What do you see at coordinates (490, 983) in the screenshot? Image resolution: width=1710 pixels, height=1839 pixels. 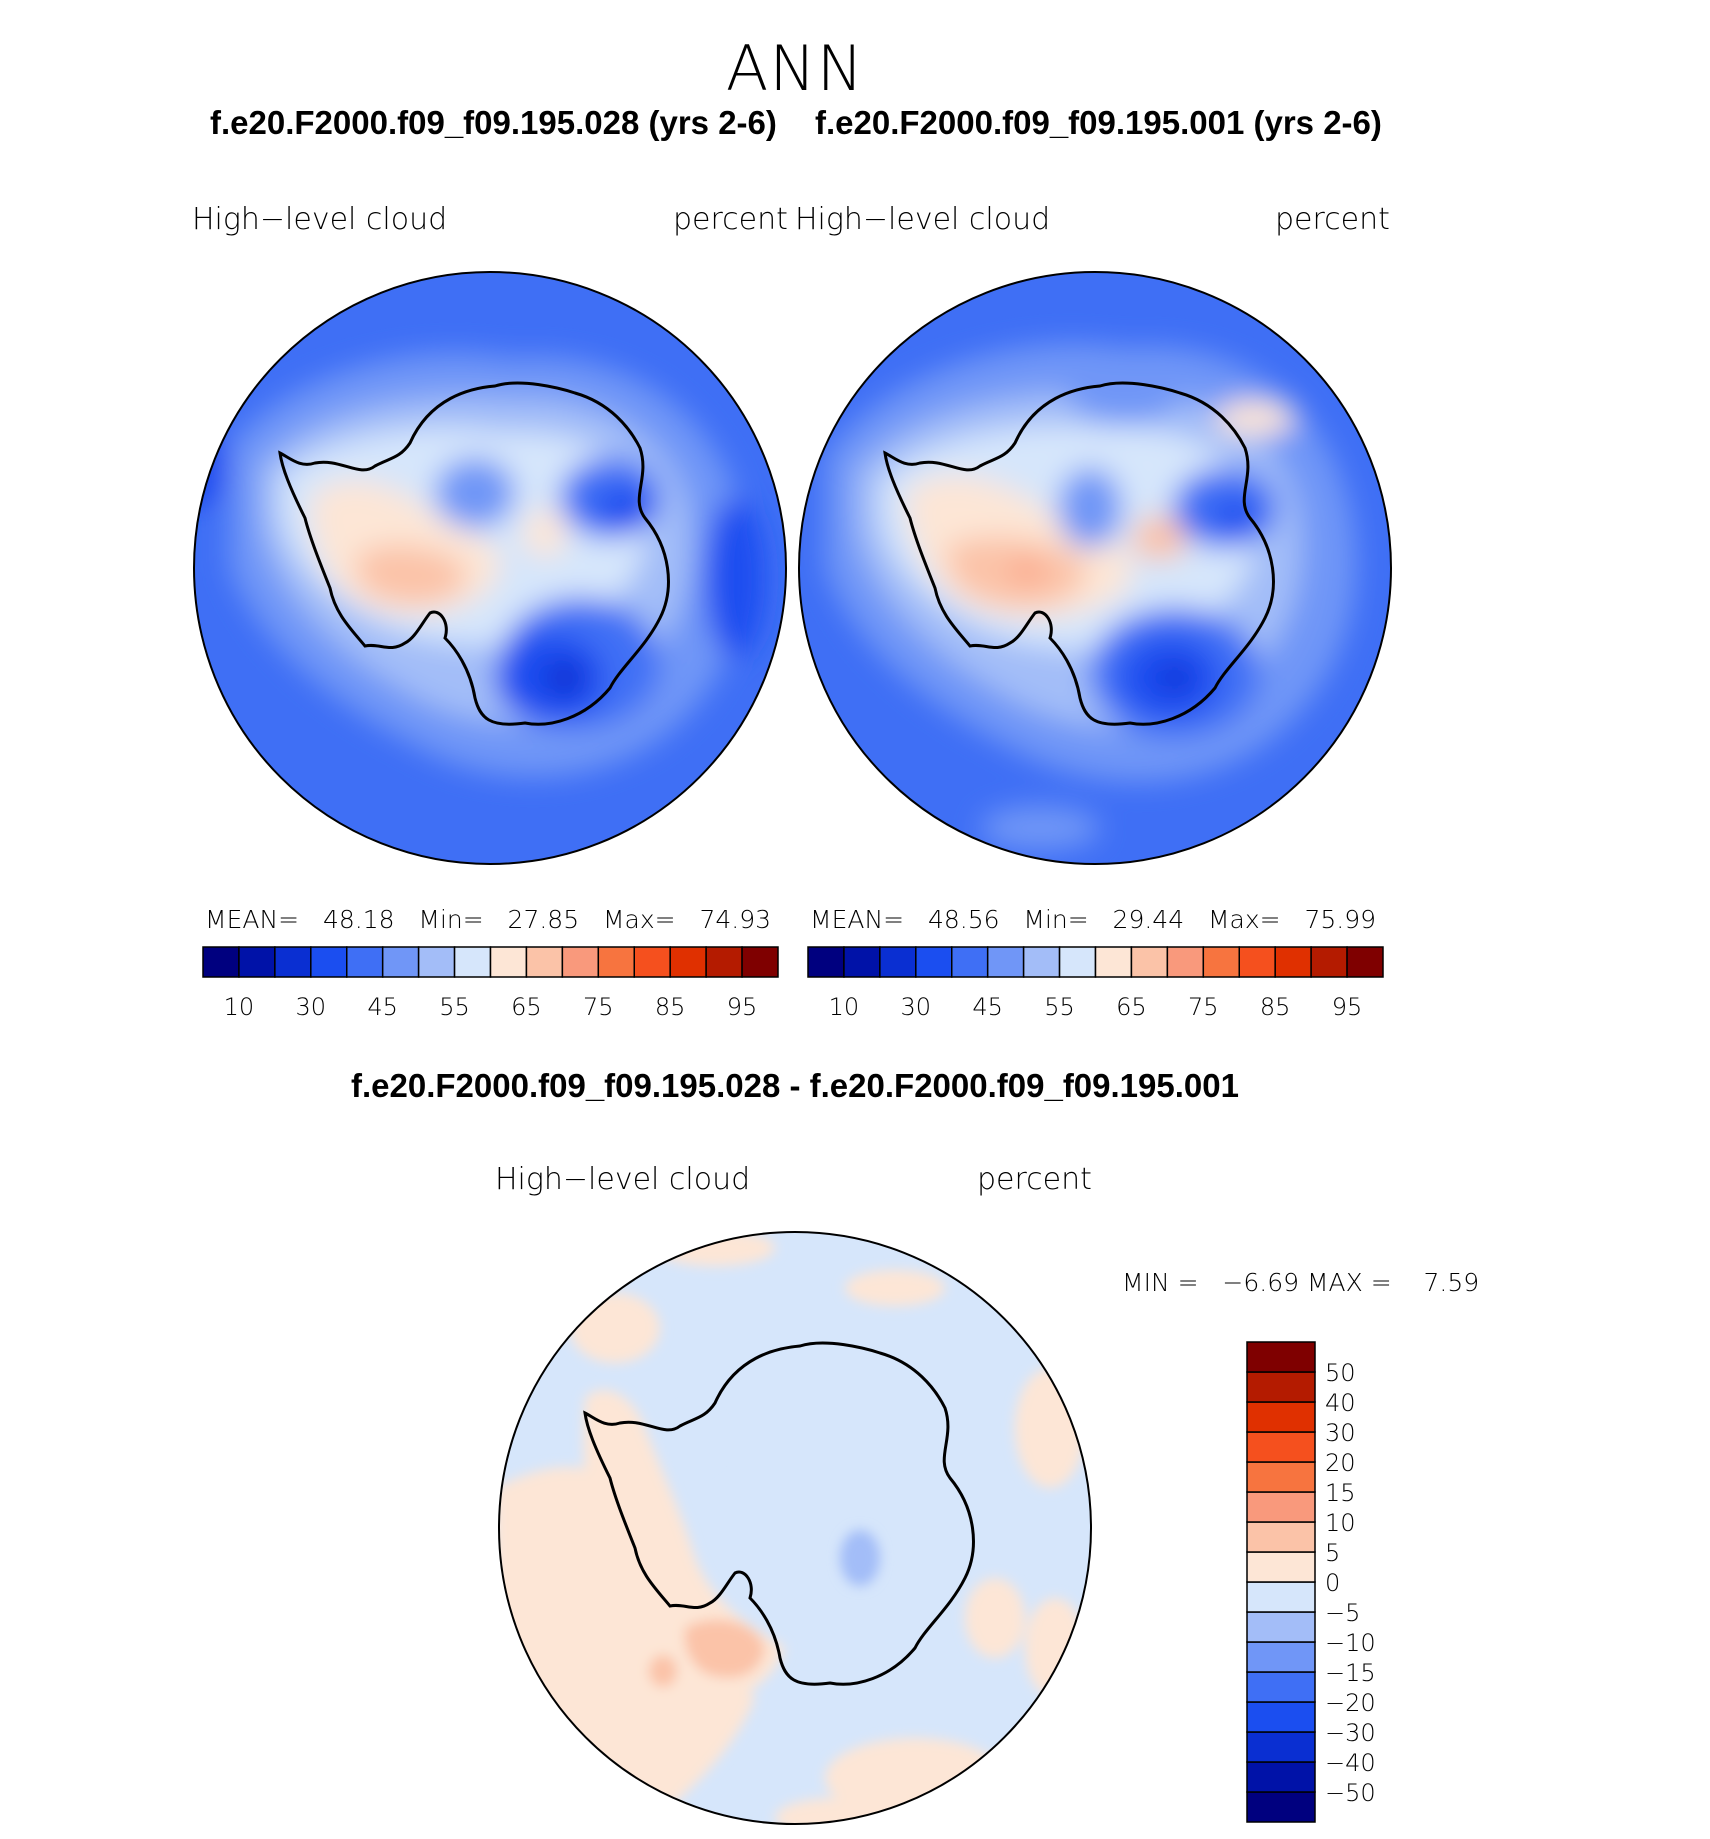 I see `colorbar-left: 10 30 45 55 65 75 85 95` at bounding box center [490, 983].